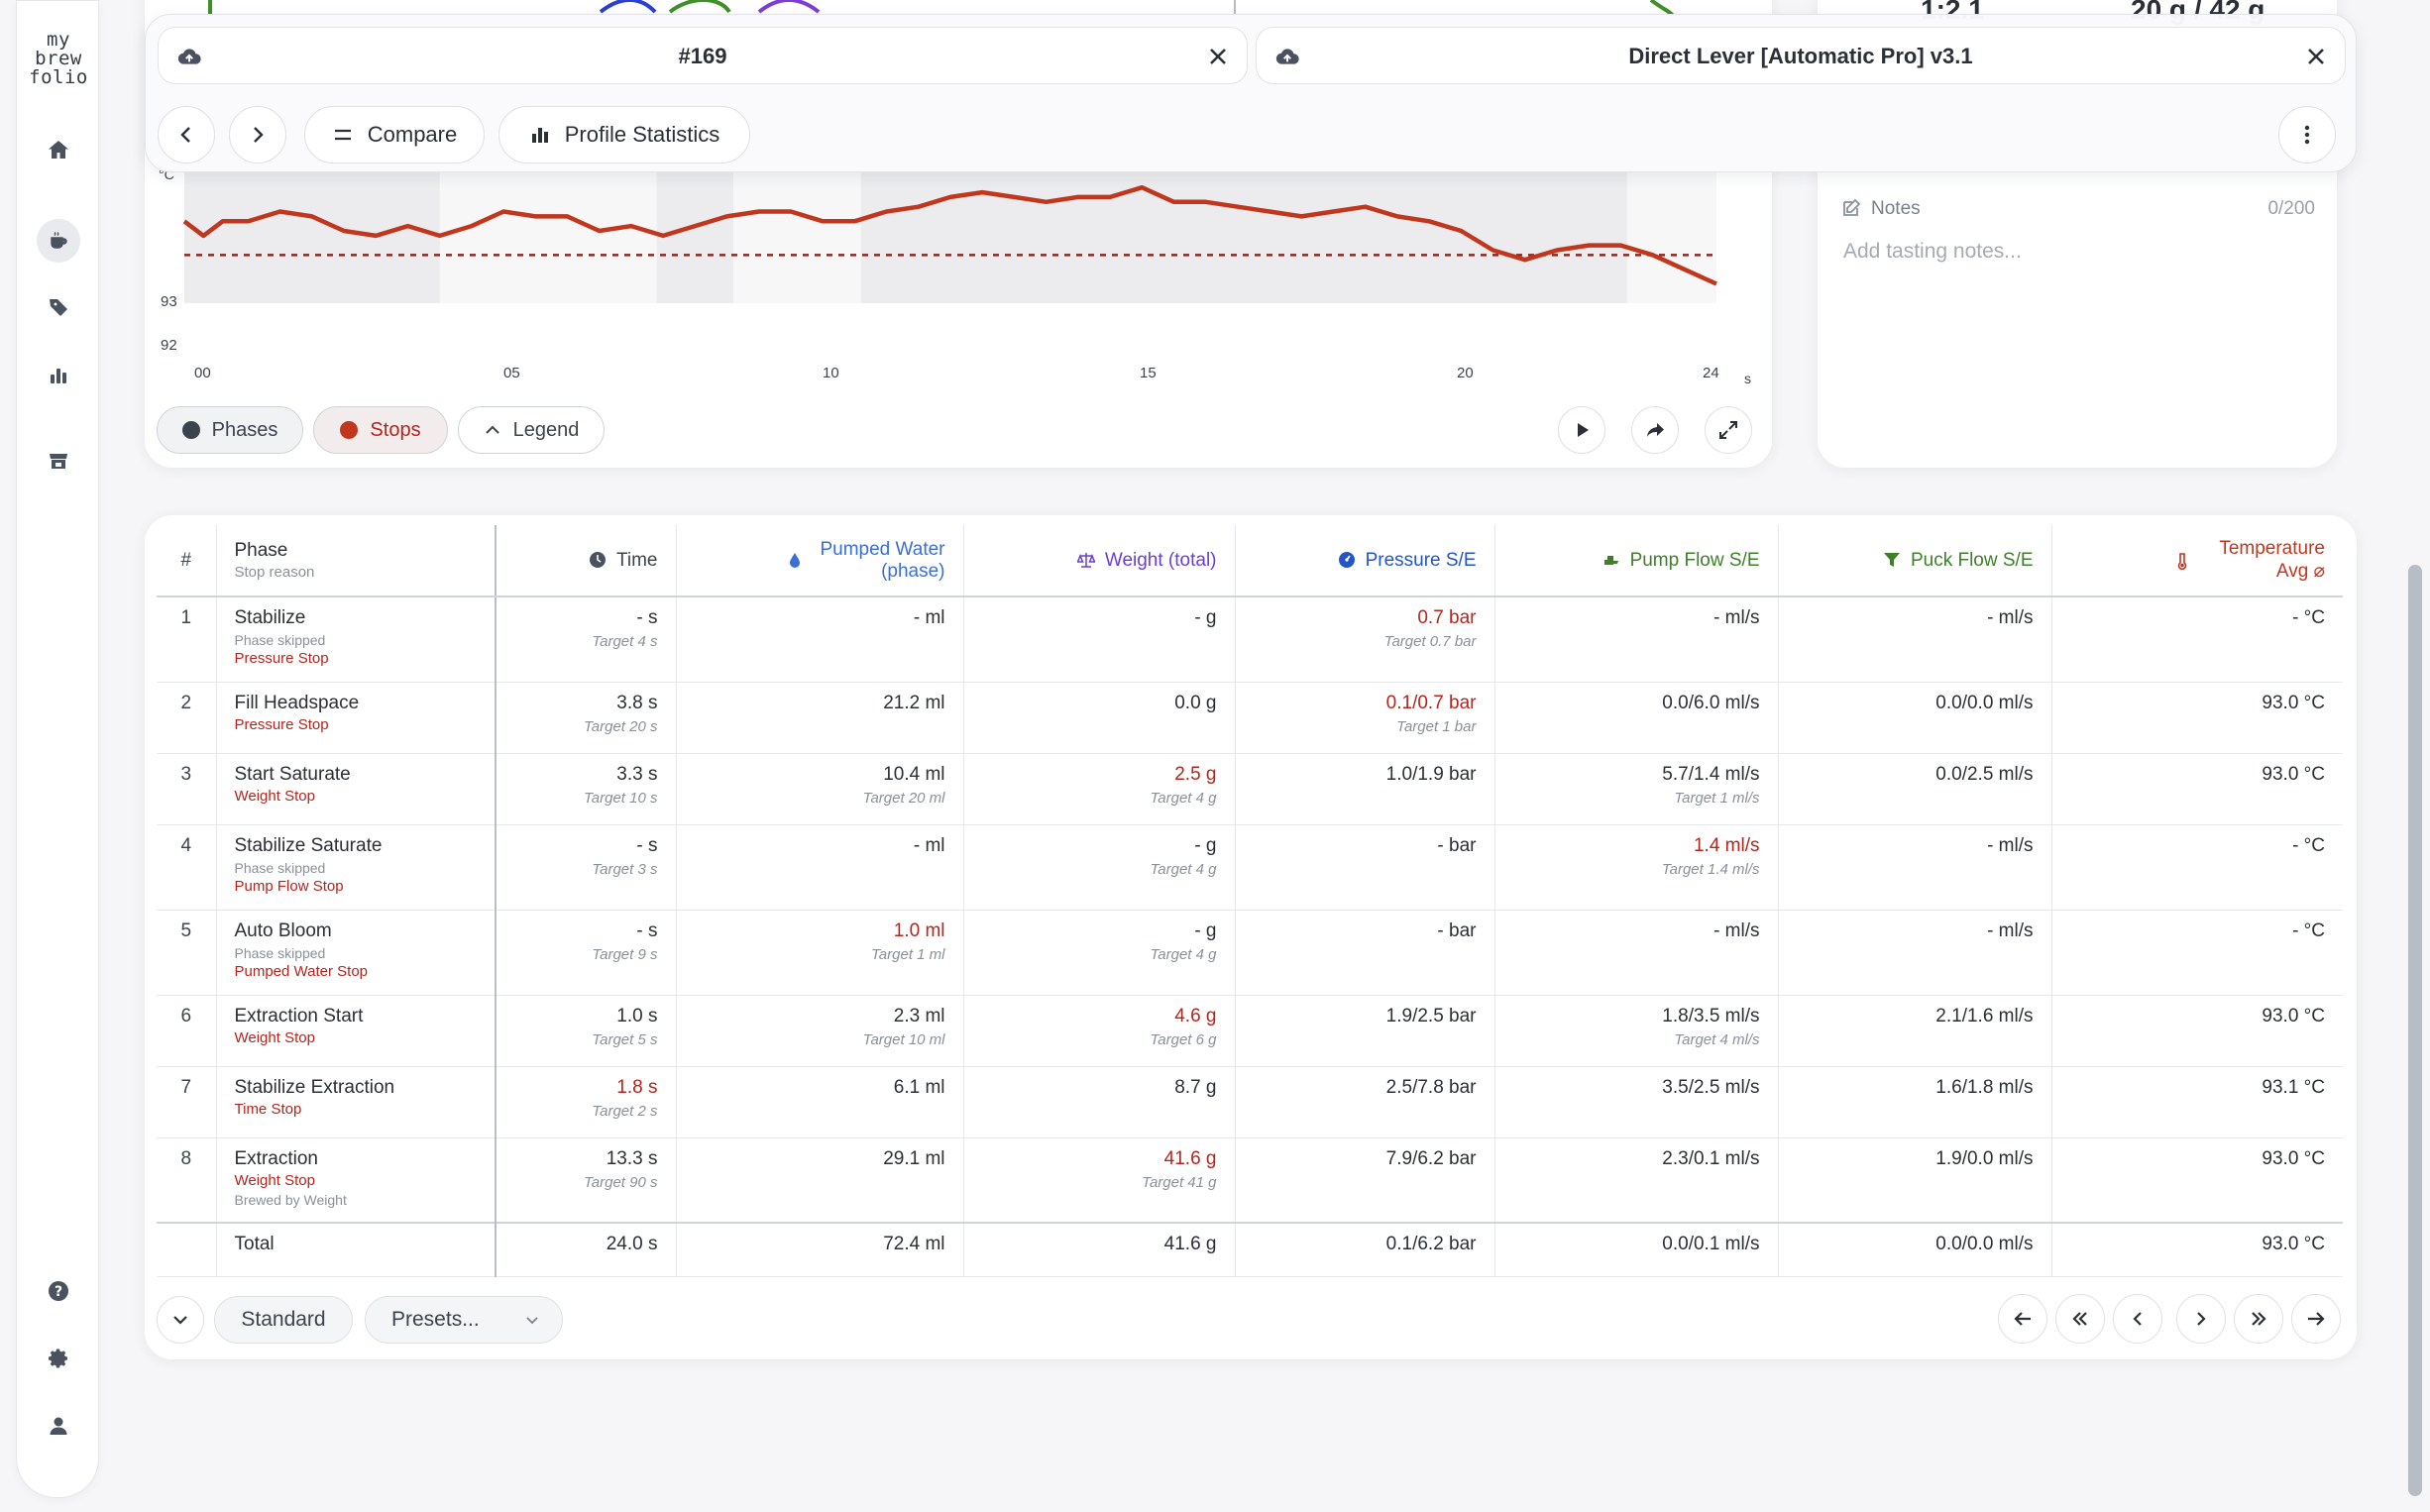 This screenshot has height=1512, width=2430. What do you see at coordinates (820, 1180) in the screenshot?
I see `pumped-water-cell: 29.1 ml` at bounding box center [820, 1180].